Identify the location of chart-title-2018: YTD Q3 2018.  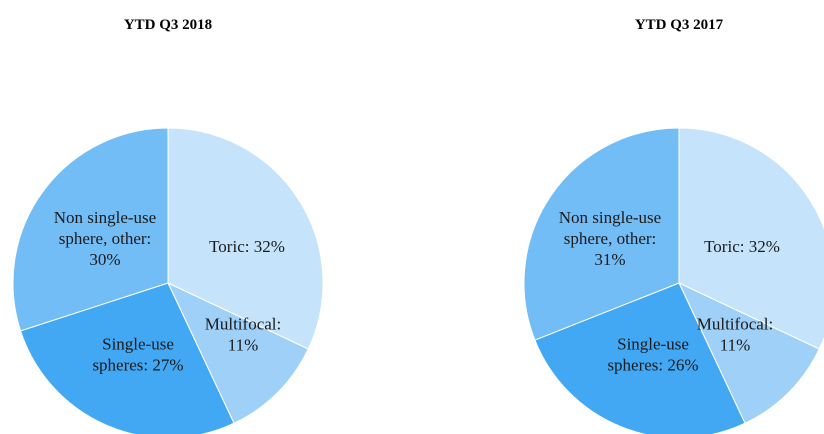
(168, 25).